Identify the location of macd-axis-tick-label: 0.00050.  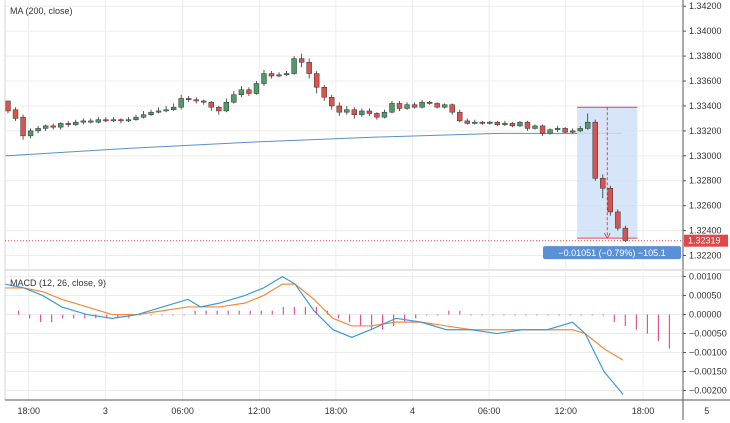
(705, 296).